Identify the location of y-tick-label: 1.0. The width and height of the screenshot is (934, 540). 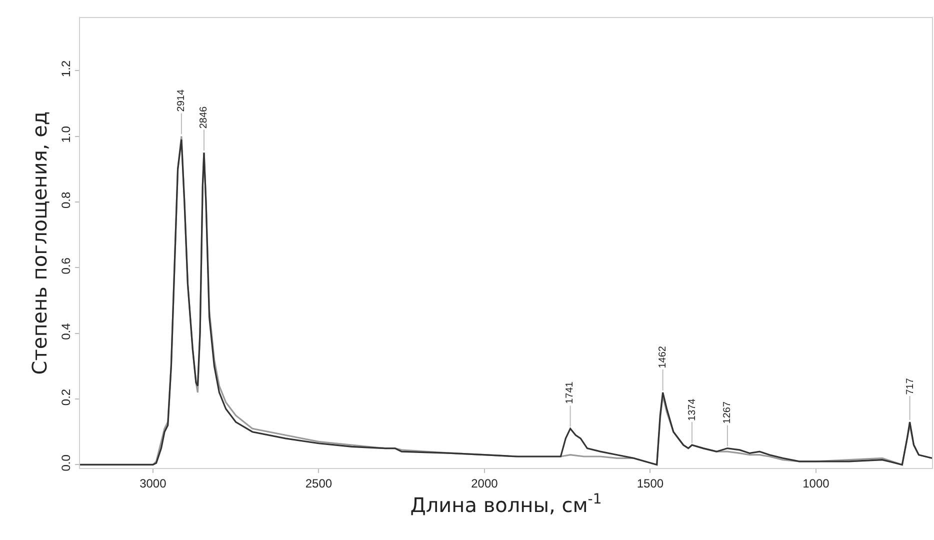
(66, 134).